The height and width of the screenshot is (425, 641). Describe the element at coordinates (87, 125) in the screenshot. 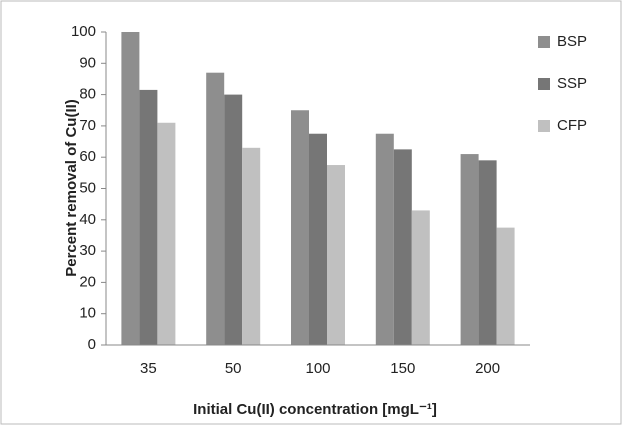

I see `y-tick-label: 70` at that location.